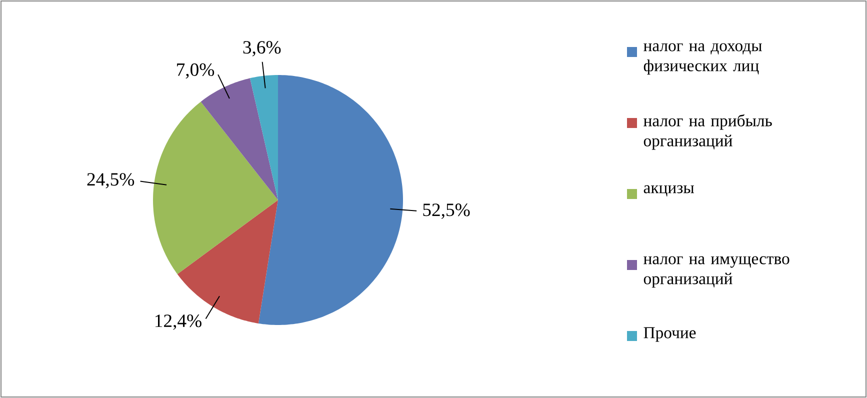  What do you see at coordinates (195, 71) in the screenshot?
I see `data-label: 7,0%` at bounding box center [195, 71].